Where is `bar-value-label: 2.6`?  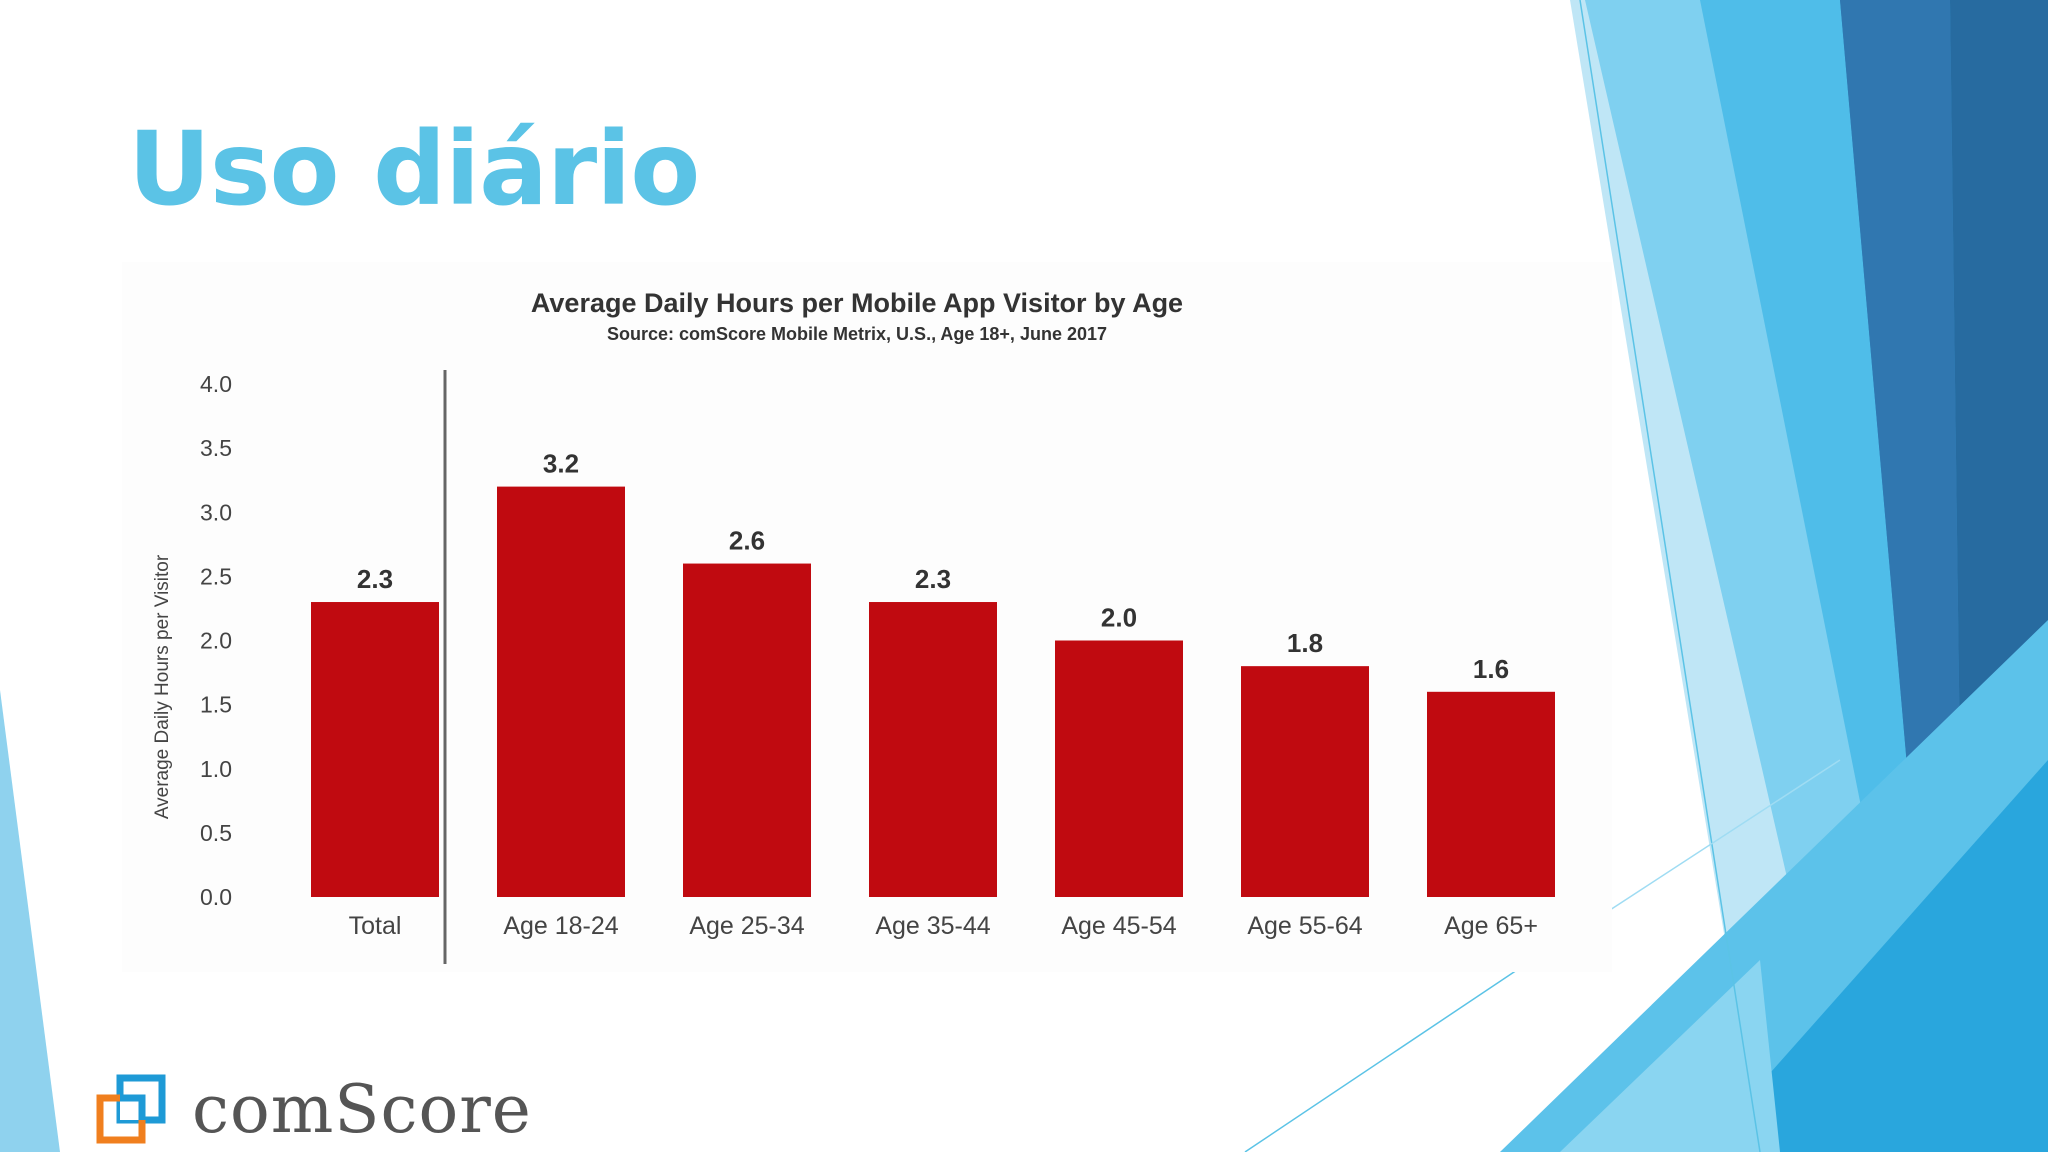 bar-value-label: 2.6 is located at coordinates (747, 541).